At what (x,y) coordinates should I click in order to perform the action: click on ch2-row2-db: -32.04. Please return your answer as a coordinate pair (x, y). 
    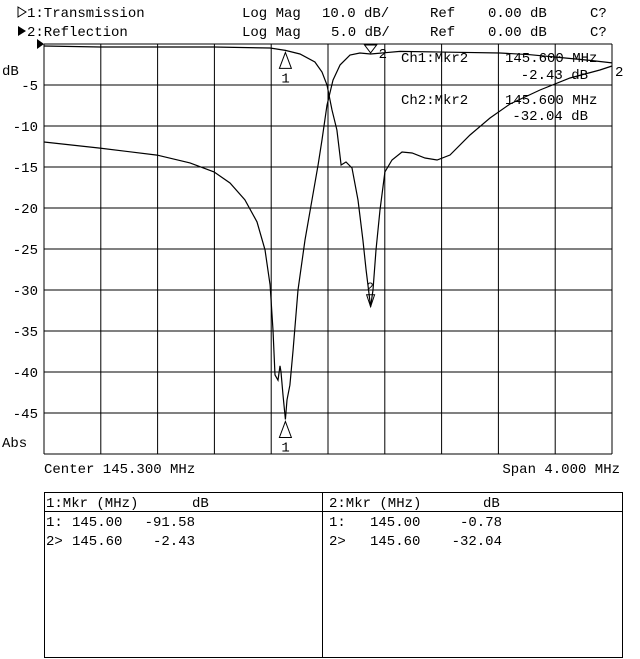
    Looking at the image, I should click on (477, 542).